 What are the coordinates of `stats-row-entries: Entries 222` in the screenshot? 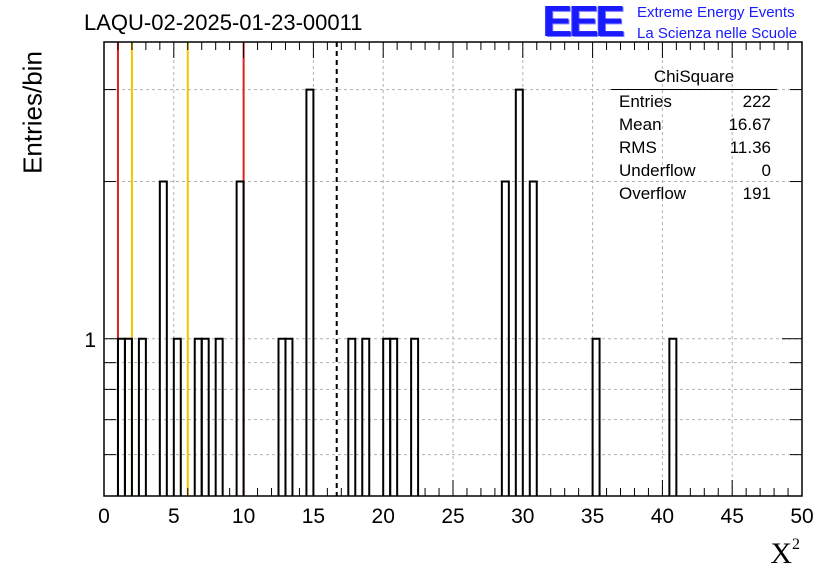 It's located at (694, 101).